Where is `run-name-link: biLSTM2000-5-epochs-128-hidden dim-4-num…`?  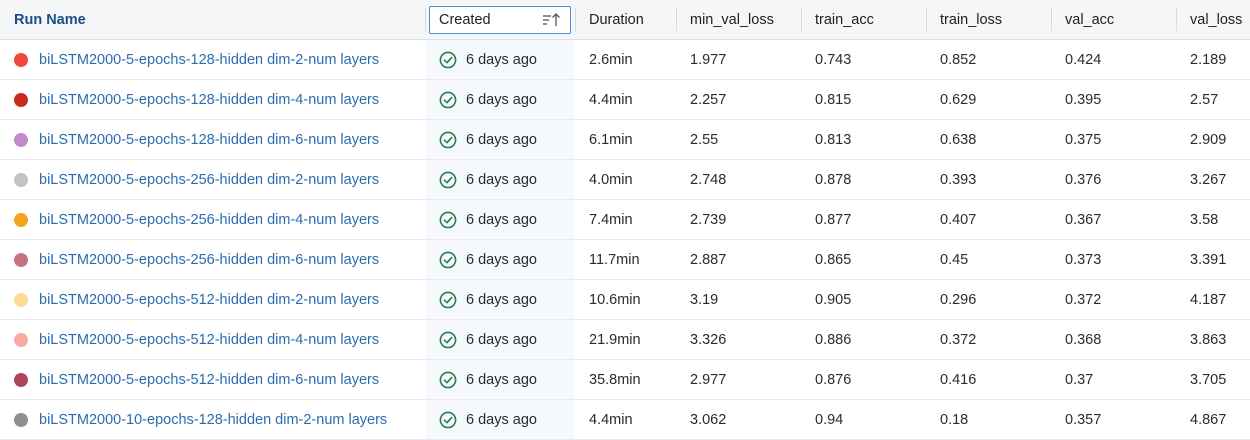
run-name-link: biLSTM2000-5-epochs-128-hidden dim-4-num… is located at coordinates (209, 99).